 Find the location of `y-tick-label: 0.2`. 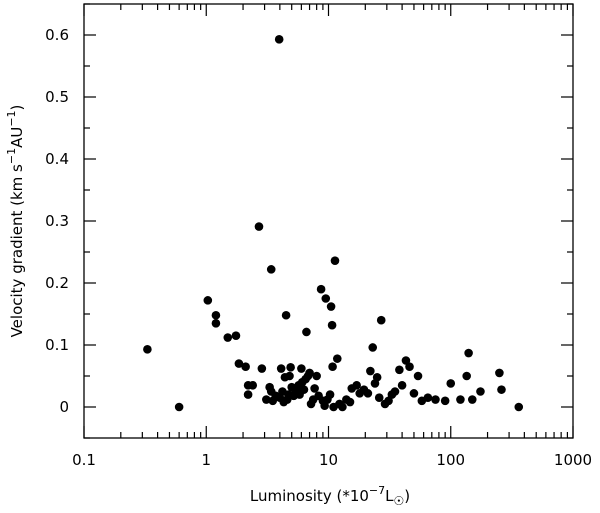

y-tick-label: 0.2 is located at coordinates (57, 283).